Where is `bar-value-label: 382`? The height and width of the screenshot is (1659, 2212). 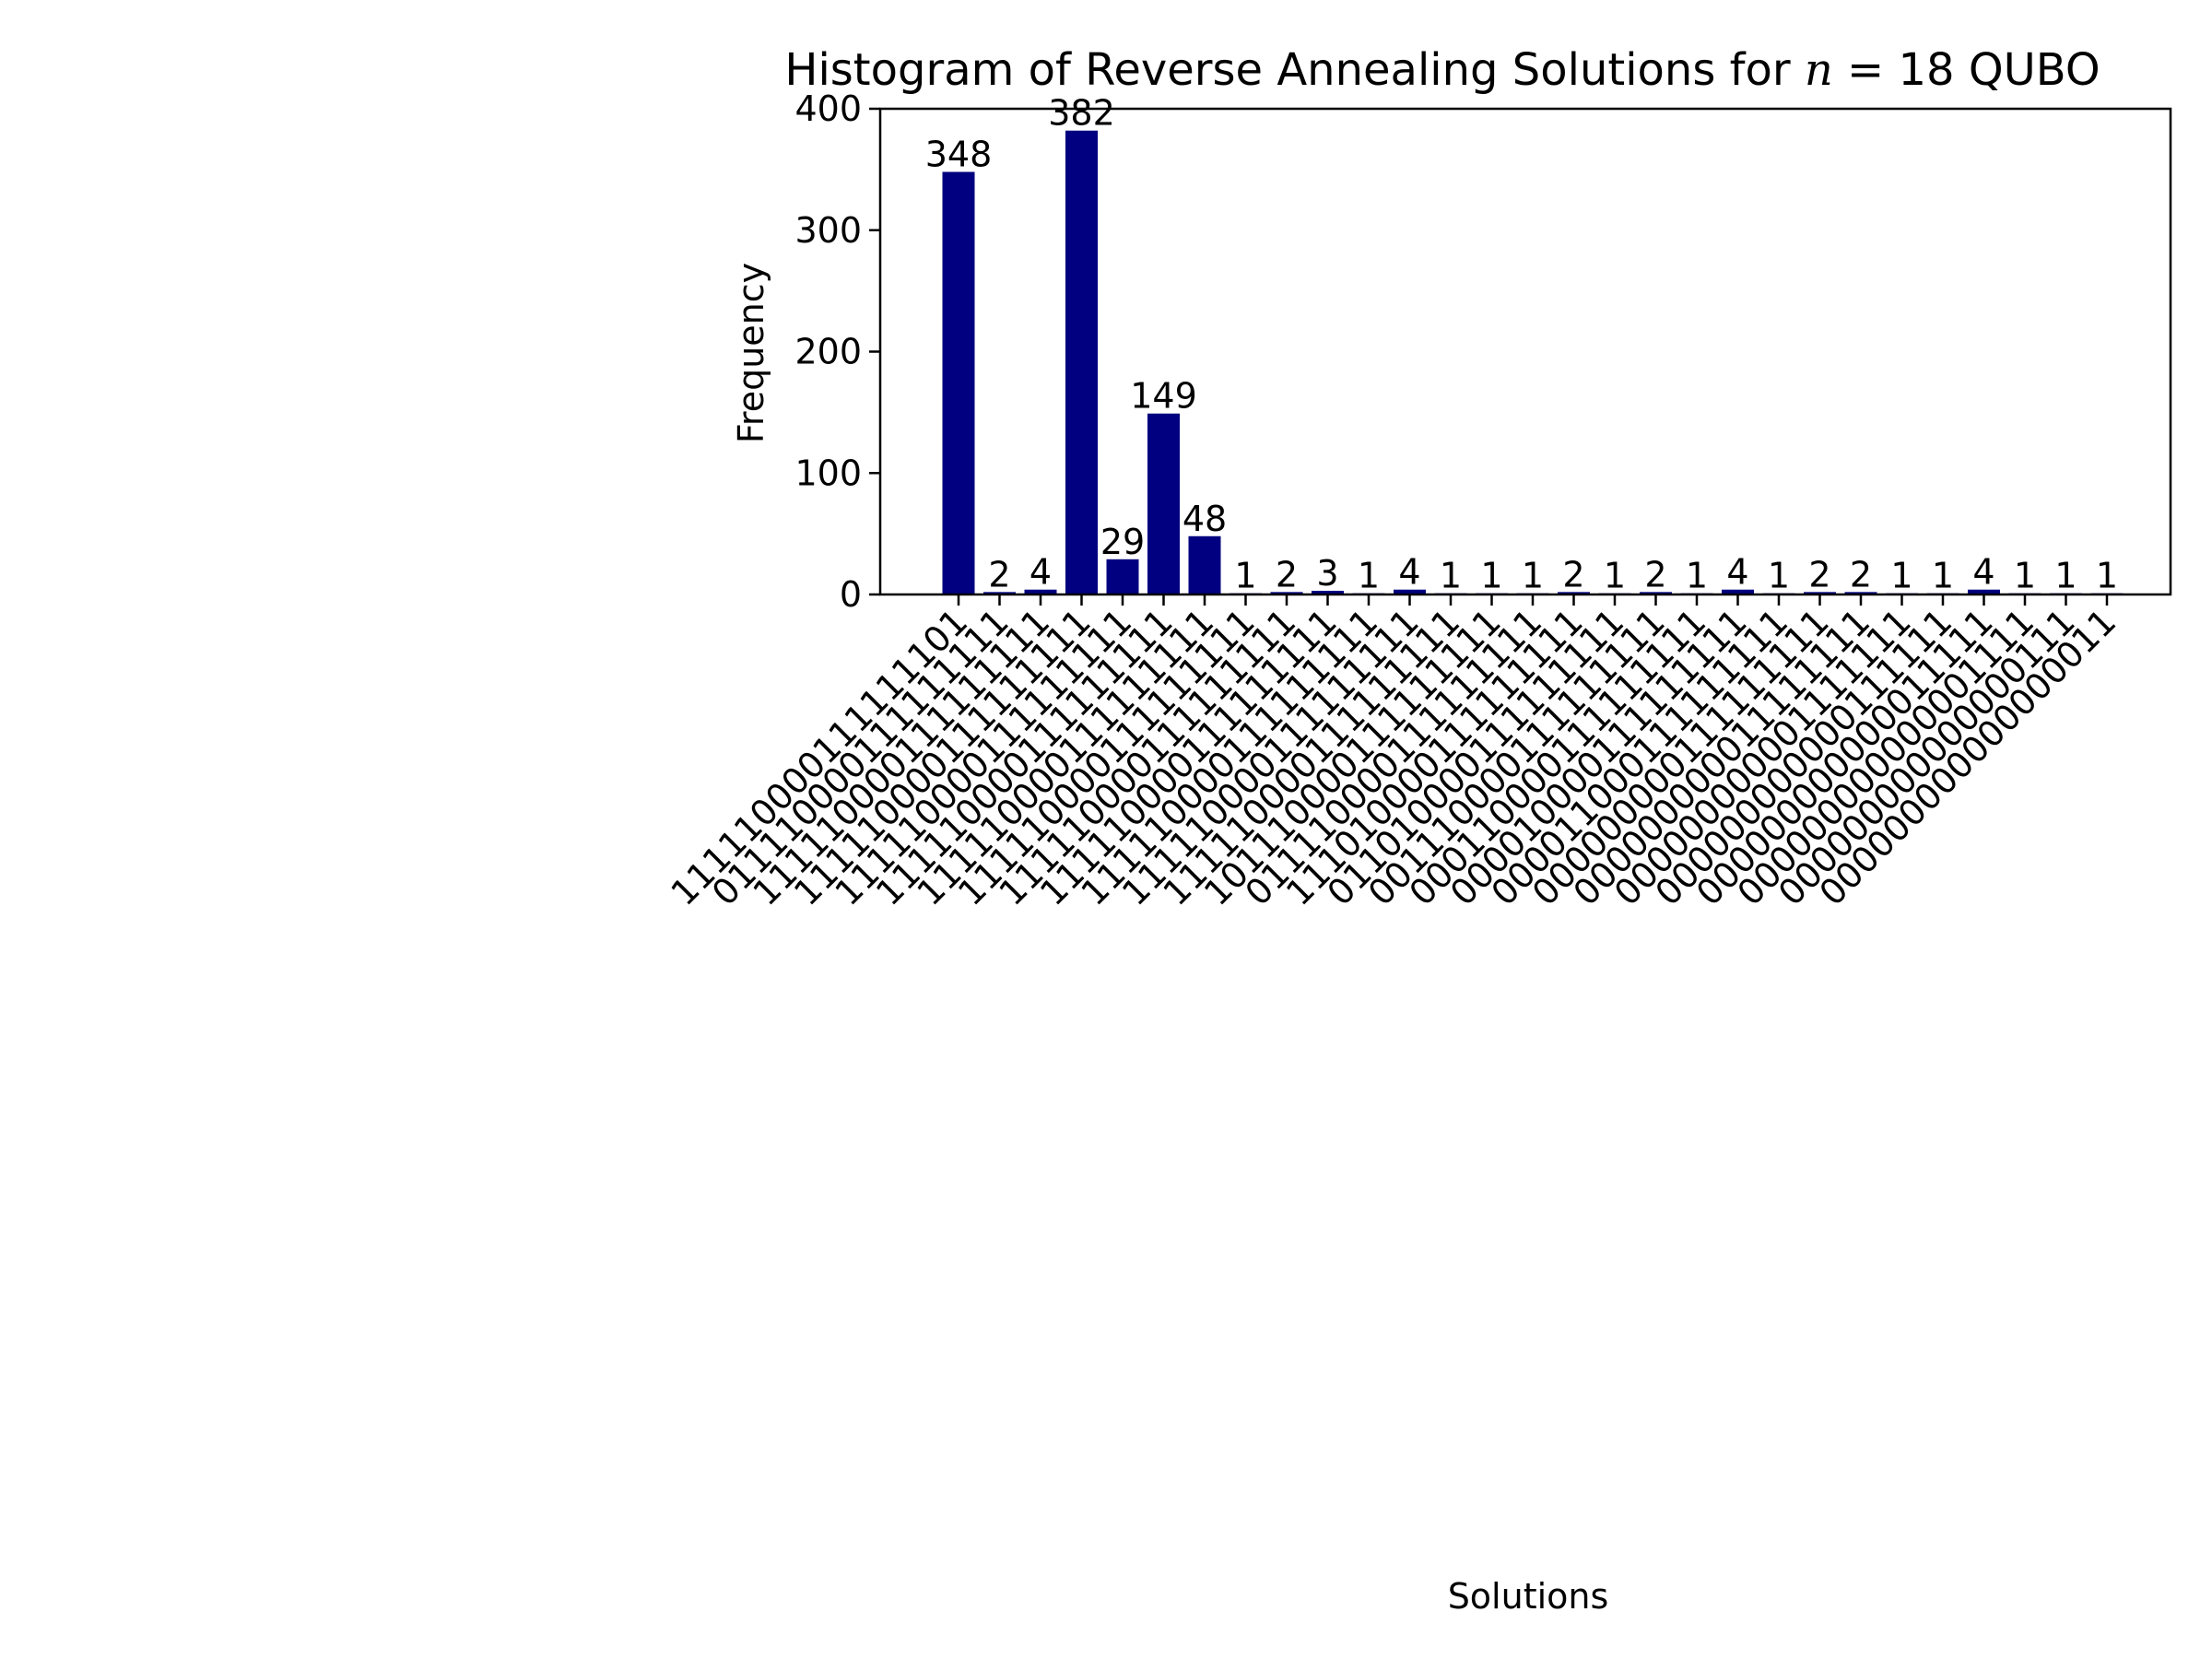 bar-value-label: 382 is located at coordinates (1081, 113).